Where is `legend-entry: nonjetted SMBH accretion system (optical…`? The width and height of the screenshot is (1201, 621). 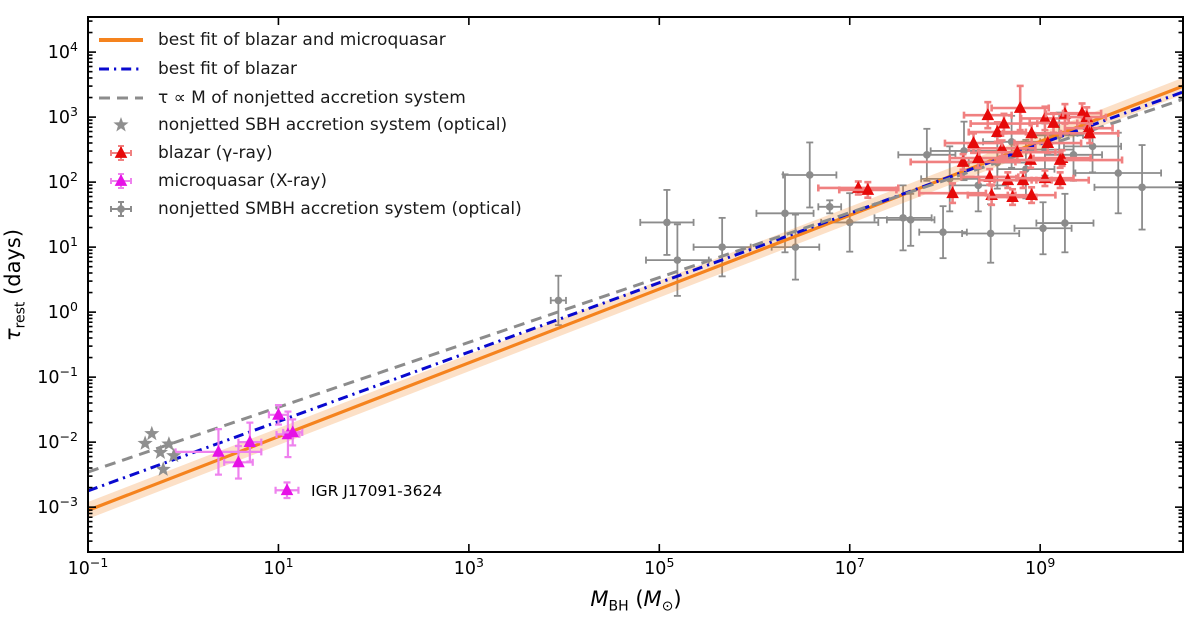 legend-entry: nonjetted SMBH accretion system (optical… is located at coordinates (316, 209).